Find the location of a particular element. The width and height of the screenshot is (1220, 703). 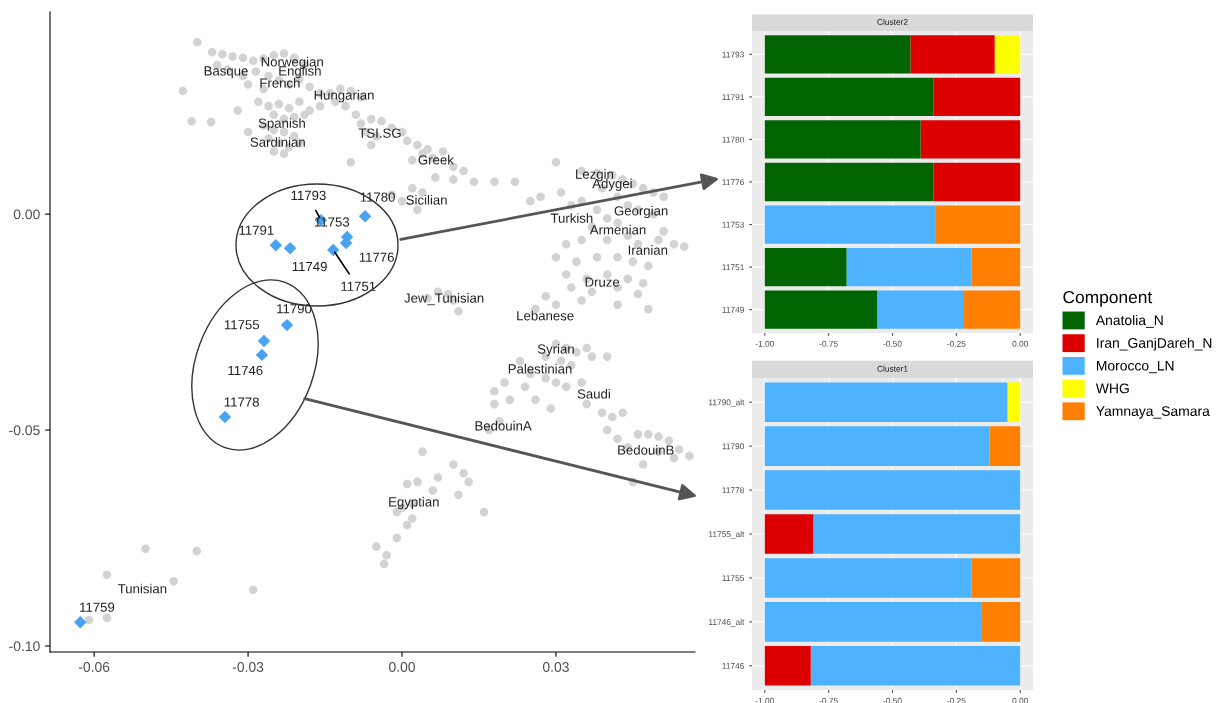

series-label: 11791 is located at coordinates (256, 230).